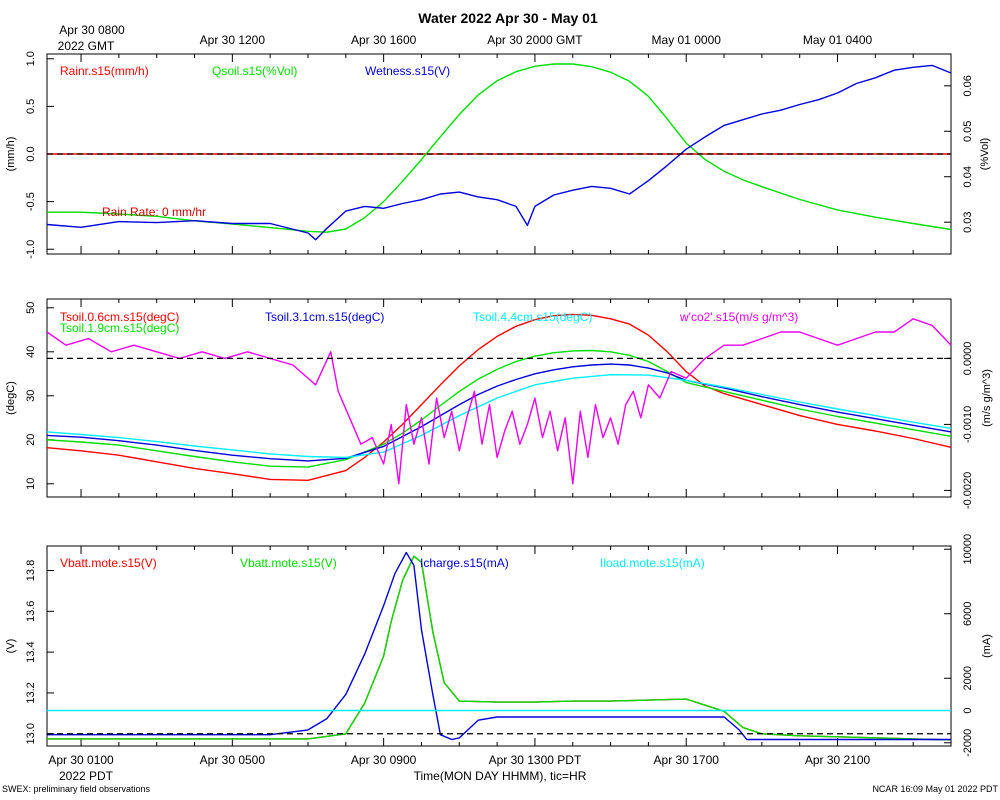 The width and height of the screenshot is (1000, 800). Describe the element at coordinates (464, 563) in the screenshot. I see `power-legend-label: Icharge.s15(mA)` at that location.